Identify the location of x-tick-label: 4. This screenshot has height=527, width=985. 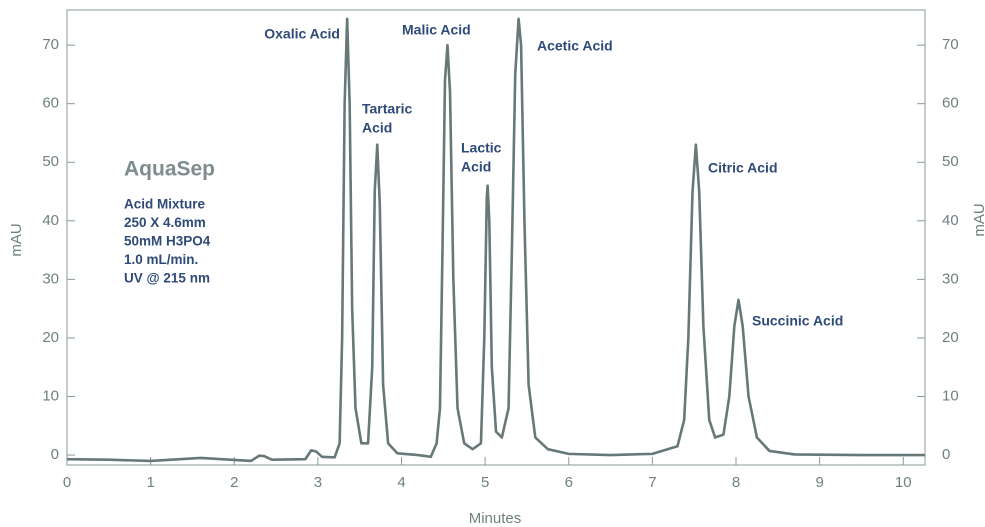
(401, 482).